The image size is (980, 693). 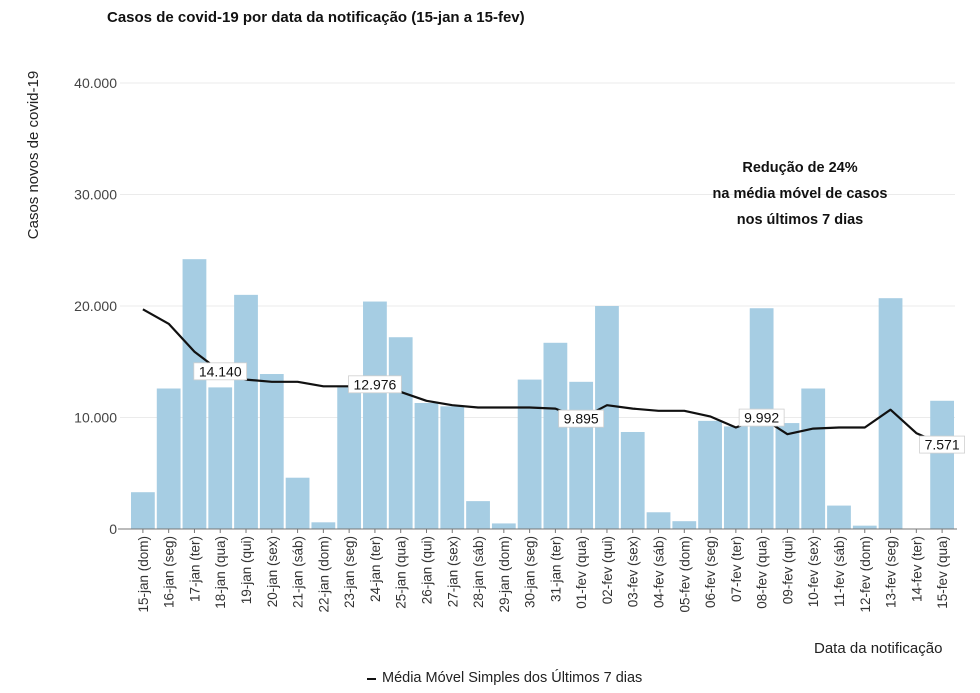 I want to click on x-tick-label: 13-fev (seg), so click(x=891, y=572).